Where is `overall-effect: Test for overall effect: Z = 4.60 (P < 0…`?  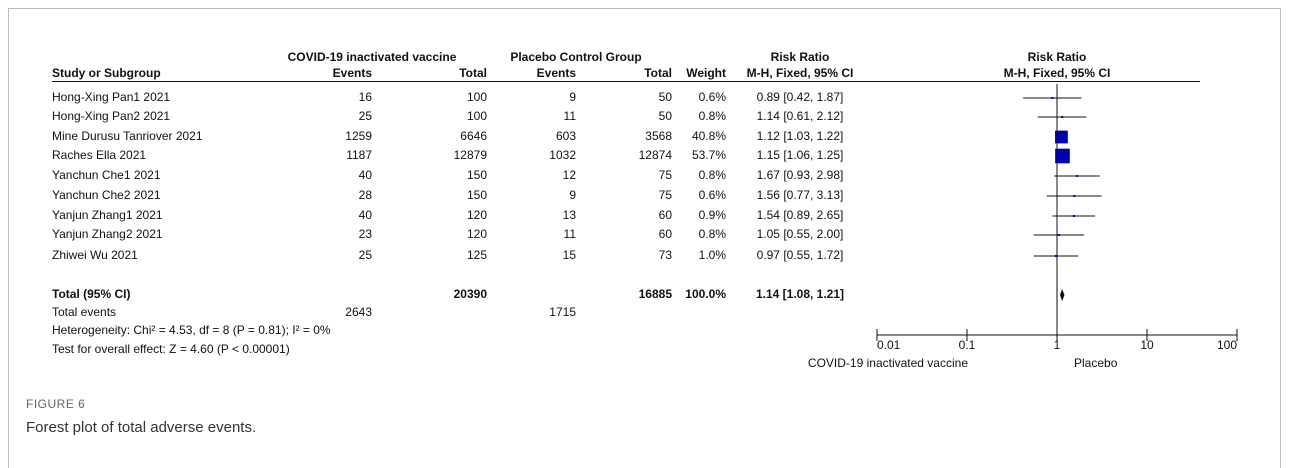 overall-effect: Test for overall effect: Z = 4.60 (P < 0… is located at coordinates (171, 349).